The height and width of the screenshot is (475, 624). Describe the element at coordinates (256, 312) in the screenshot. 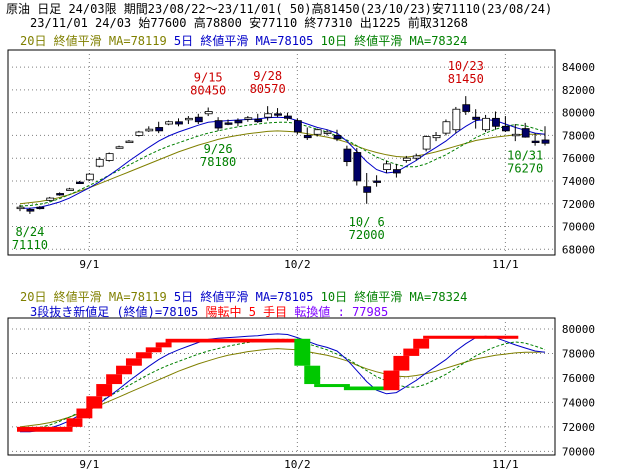

I see `status-step-count: 5` at that location.